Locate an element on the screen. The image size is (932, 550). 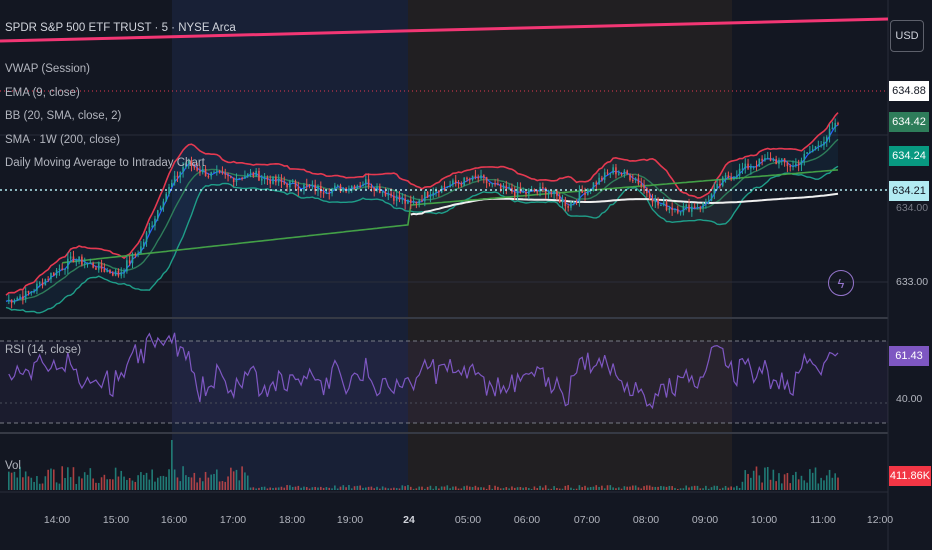
currency-button: USD is located at coordinates (907, 36).